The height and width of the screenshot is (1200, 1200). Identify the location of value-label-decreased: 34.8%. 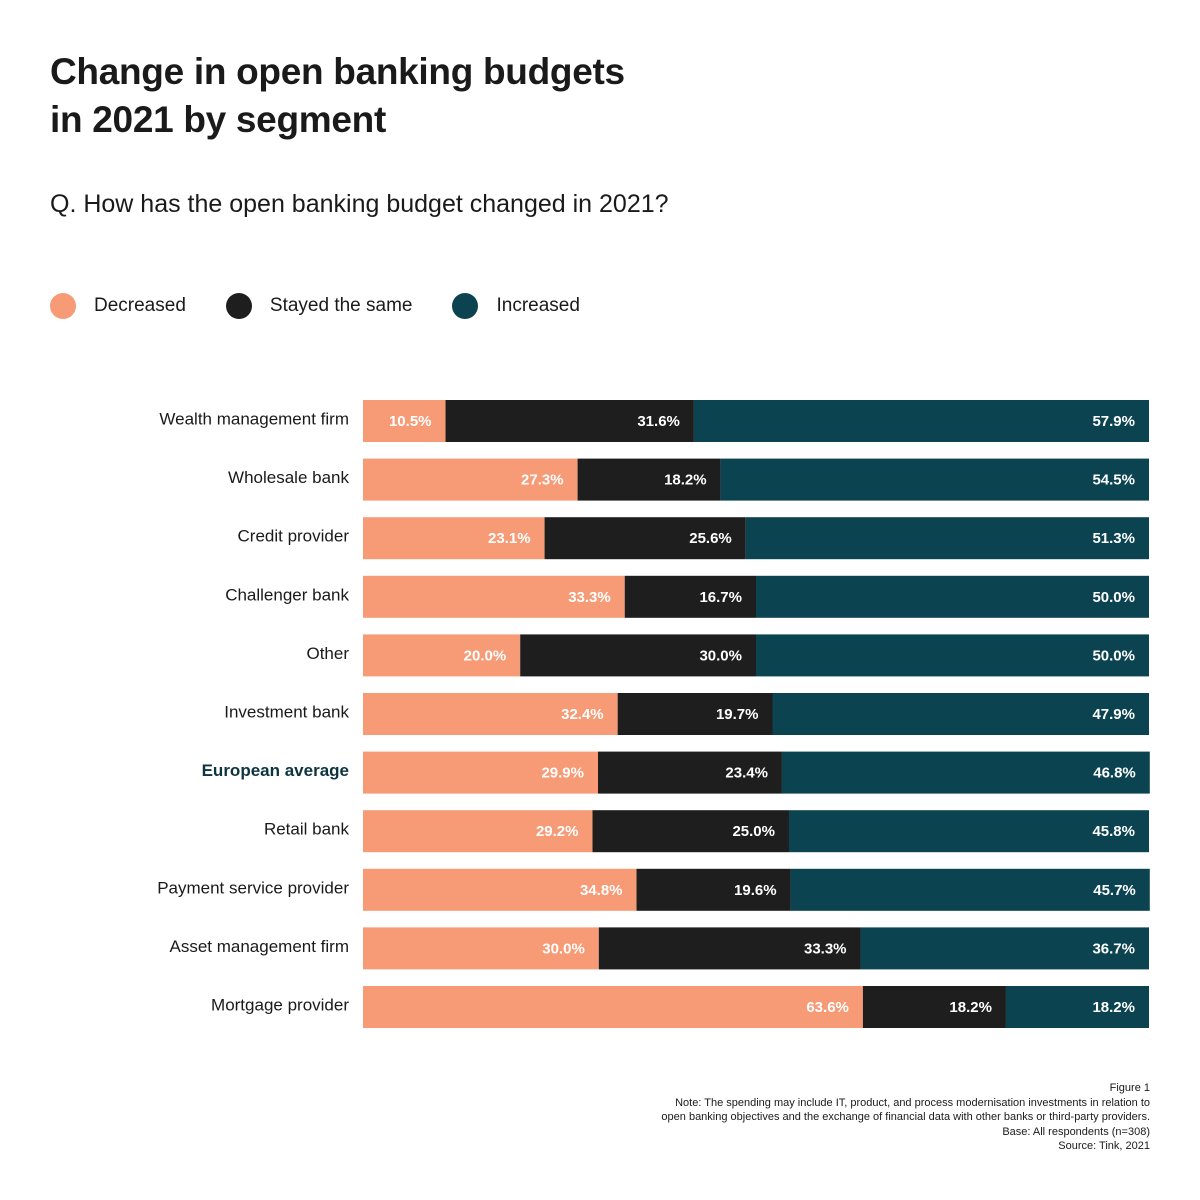
(601, 890).